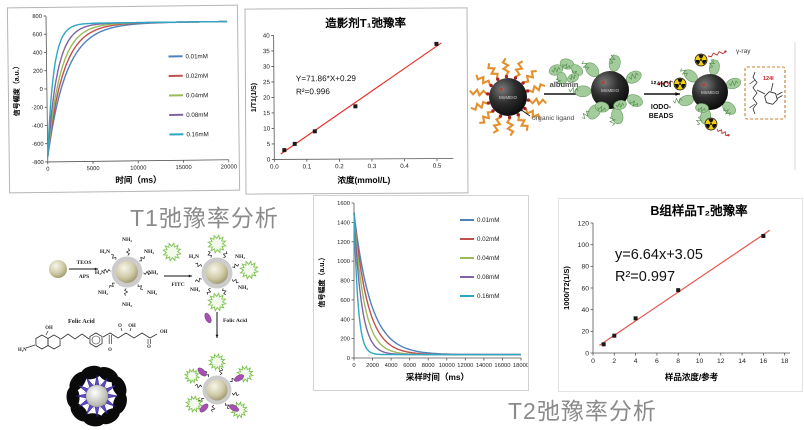 The height and width of the screenshot is (430, 804). What do you see at coordinates (266, 129) in the screenshot?
I see `text-shape: 10` at bounding box center [266, 129].